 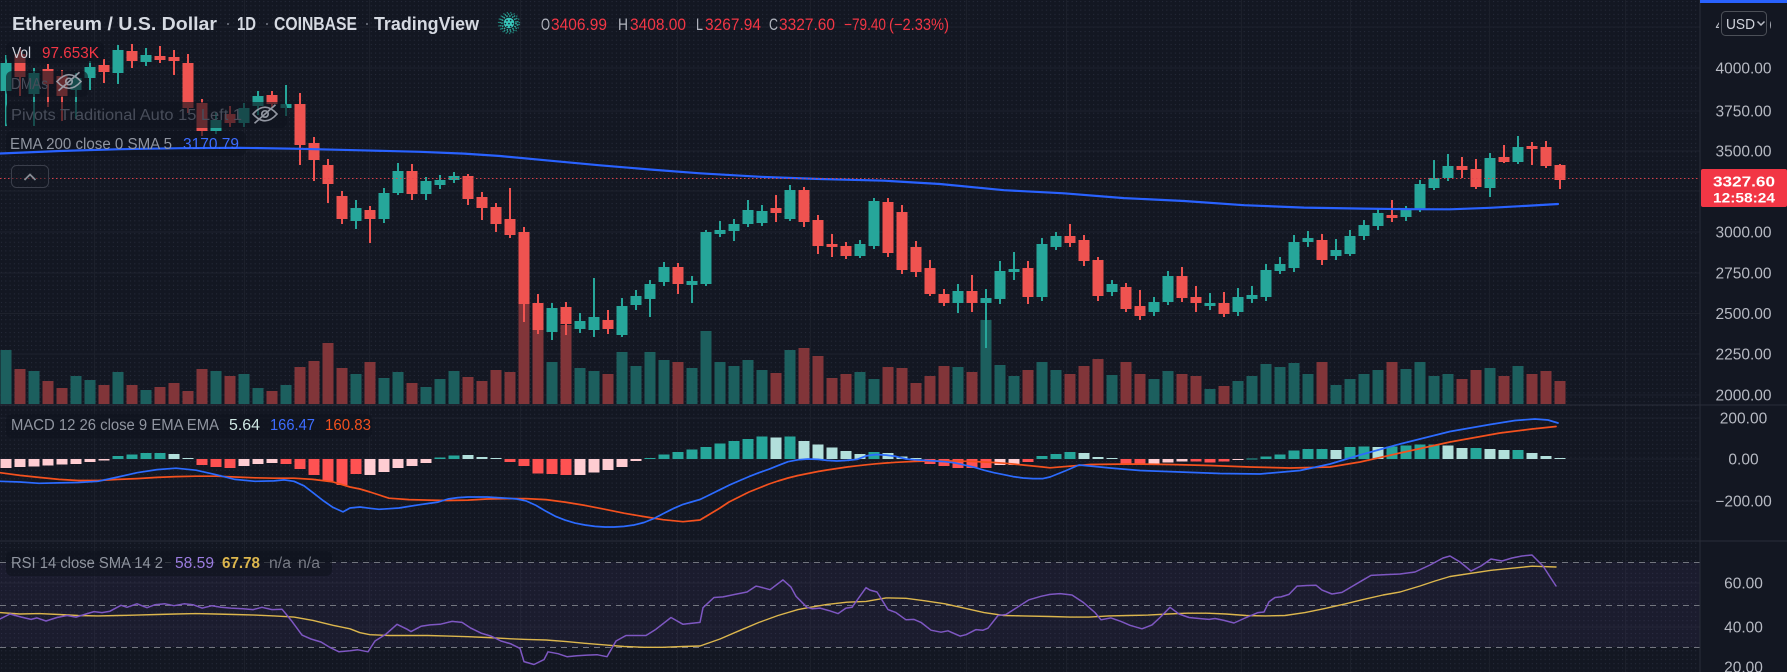 What do you see at coordinates (1744, 198) in the screenshot?
I see `svg-text: 12:58:24` at bounding box center [1744, 198].